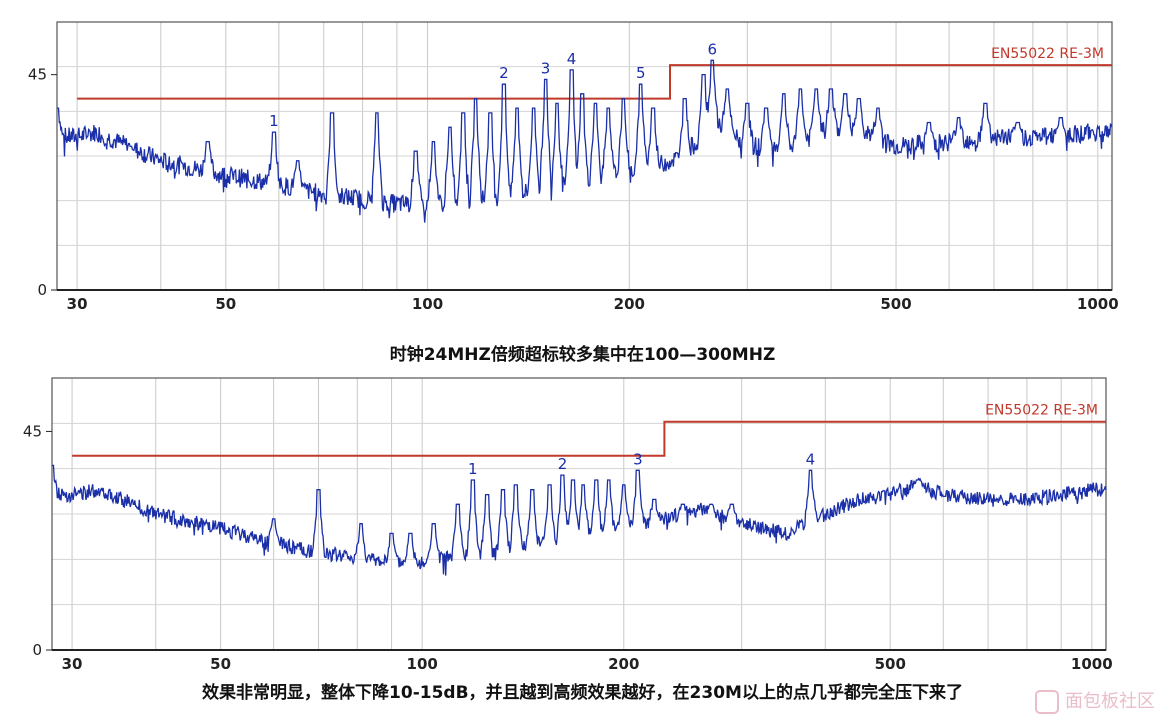  Describe the element at coordinates (641, 73) in the screenshot. I see `peak-marker: 5` at that location.